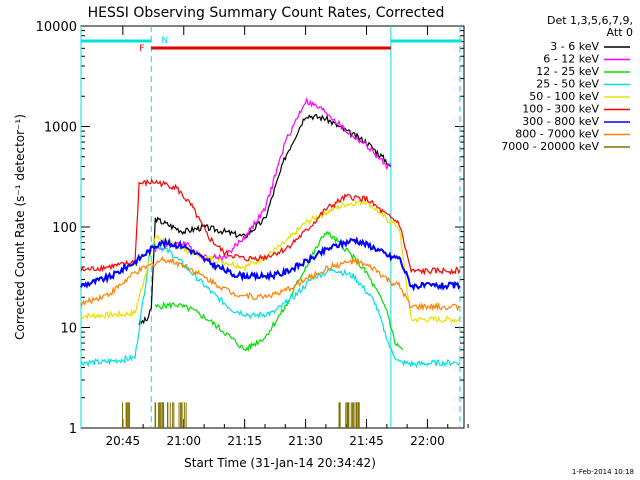 The height and width of the screenshot is (480, 640). What do you see at coordinates (427, 441) in the screenshot?
I see `x-tick-label: 22:00` at bounding box center [427, 441].